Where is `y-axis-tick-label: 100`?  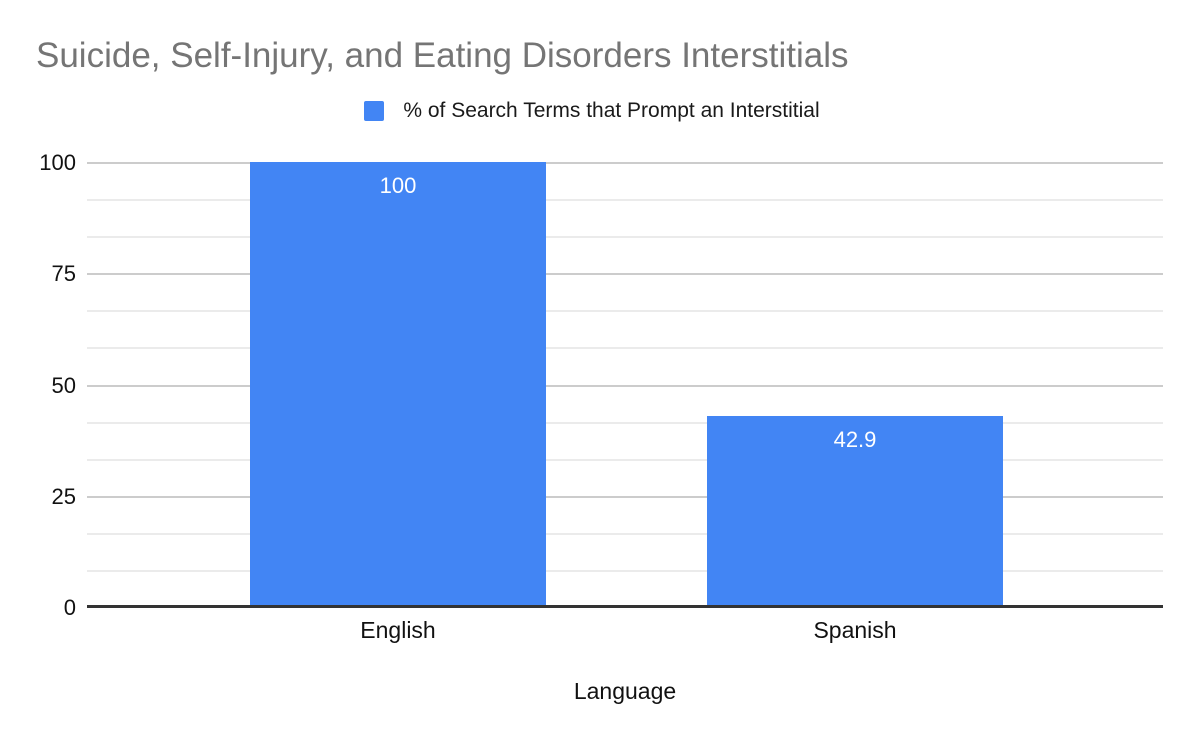
y-axis-tick-label: 100 is located at coordinates (57, 162).